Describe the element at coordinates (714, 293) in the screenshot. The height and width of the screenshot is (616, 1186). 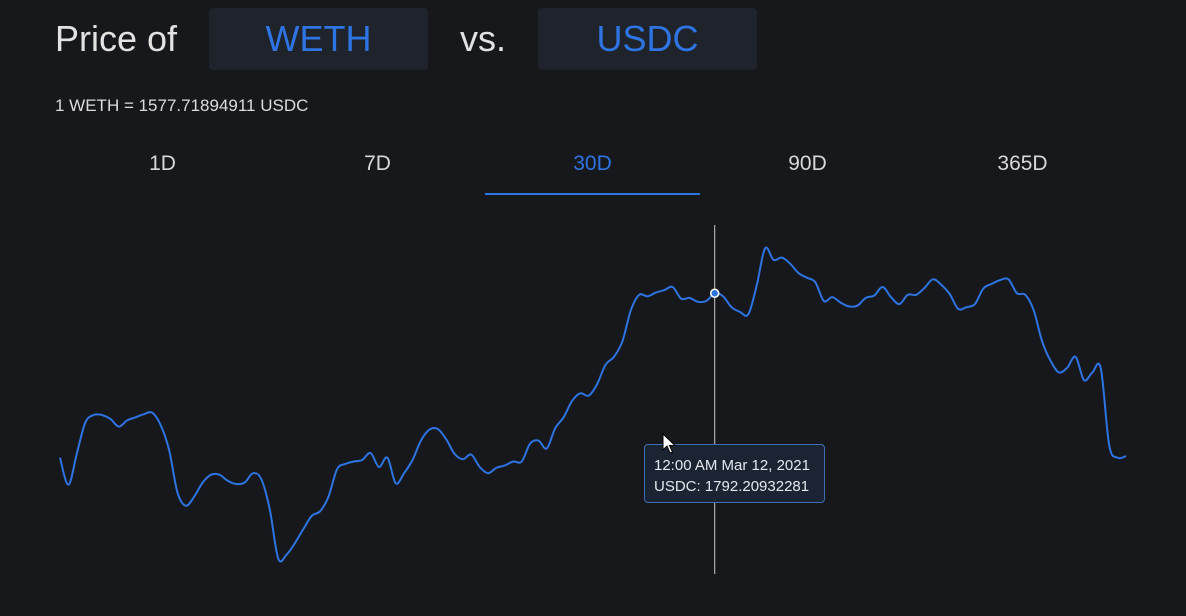
I see `hover-point` at that location.